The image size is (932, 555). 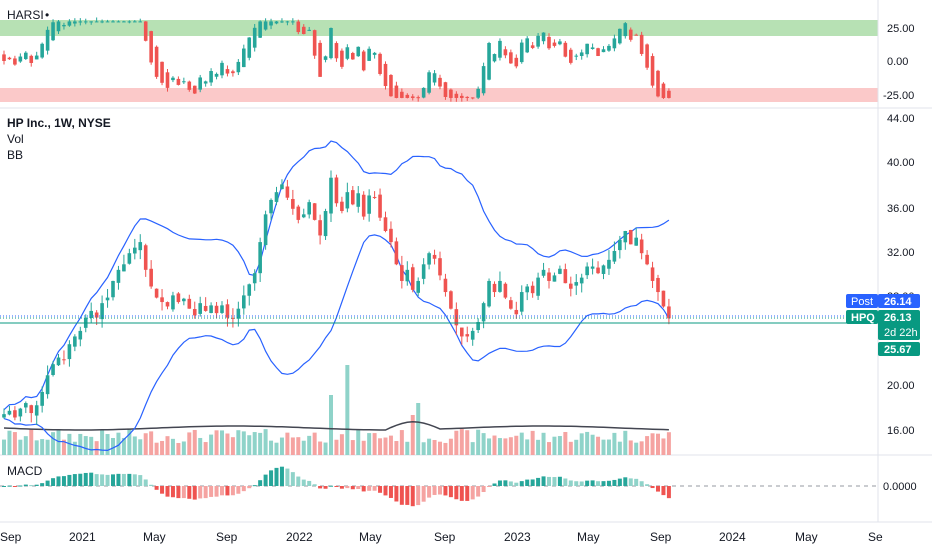 I want to click on macd-title: MACD, so click(x=25, y=471).